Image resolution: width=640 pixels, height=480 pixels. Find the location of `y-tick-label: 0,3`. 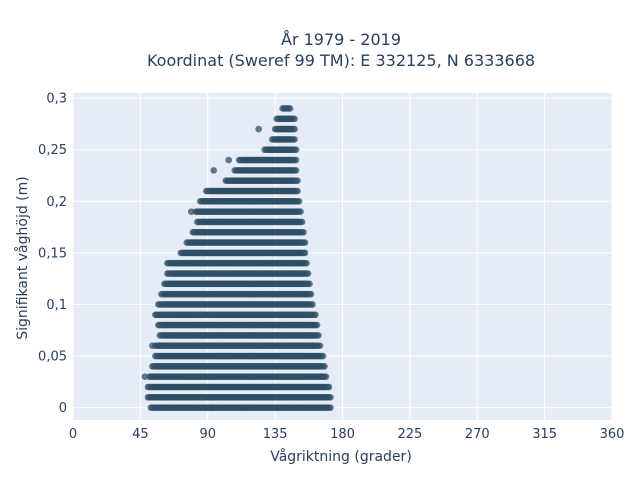

y-tick-label: 0,3 is located at coordinates (56, 99).